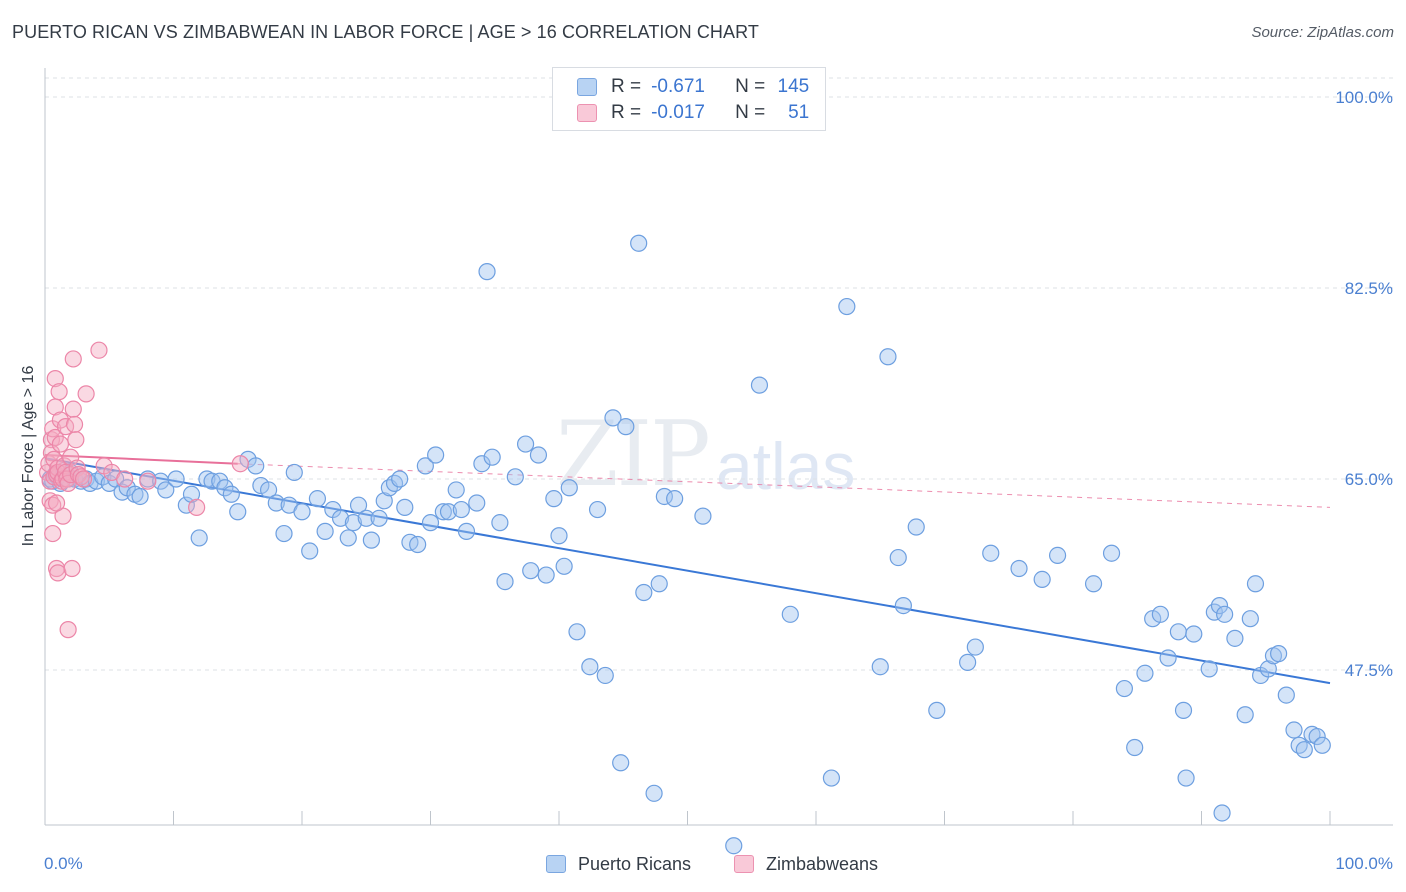  Describe the element at coordinates (1364, 863) in the screenshot. I see `x-tick-label-max: 100.0%` at that location.